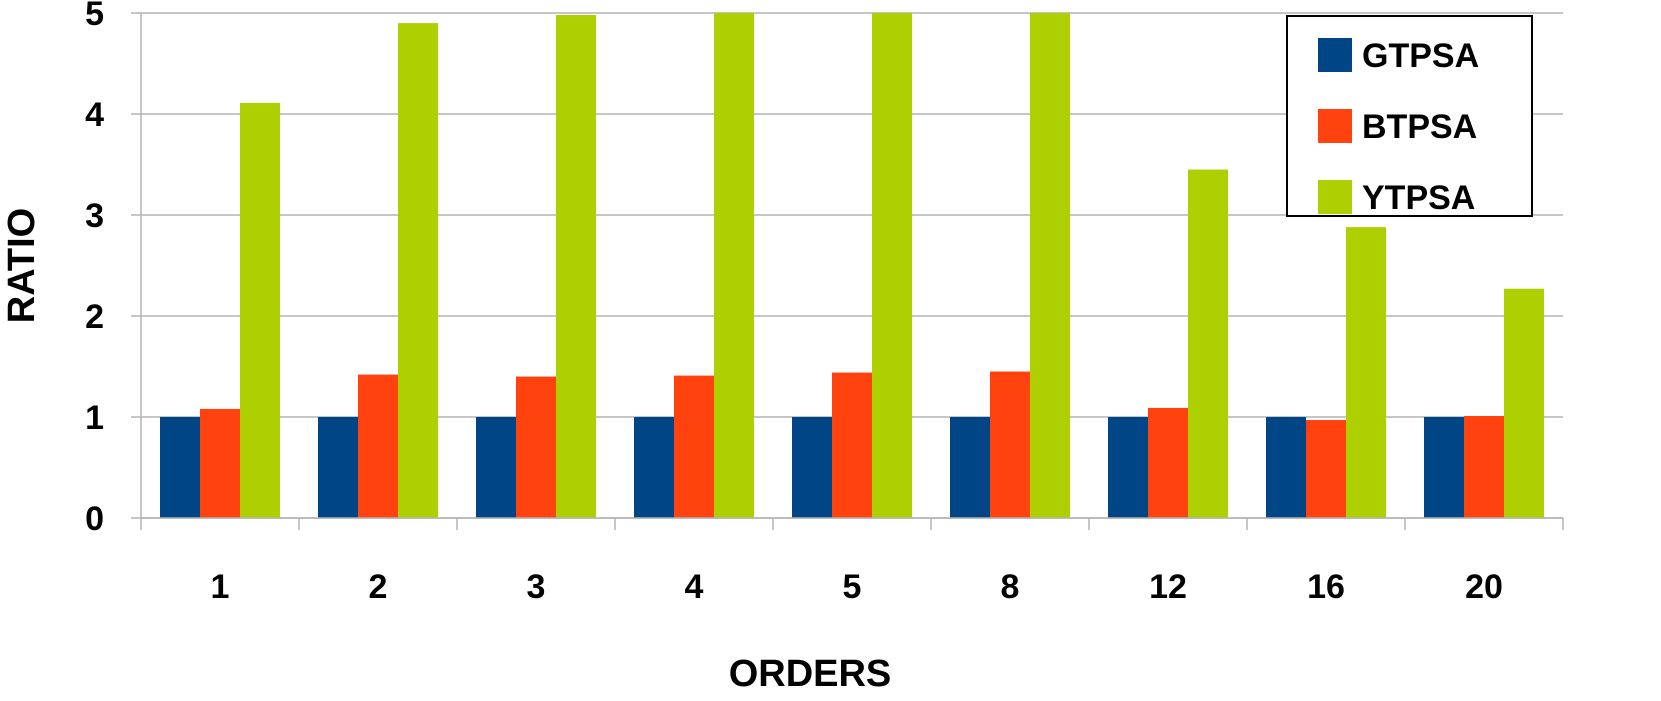 This screenshot has width=1661, height=701. Describe the element at coordinates (1419, 127) in the screenshot. I see `legend-label-btpsa: BTPSA` at that location.